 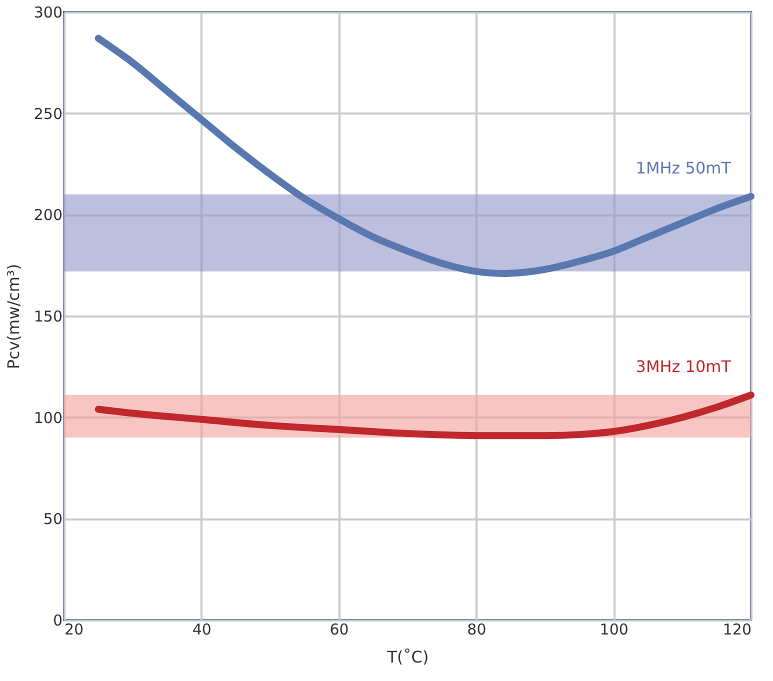 What do you see at coordinates (737, 629) in the screenshot?
I see `x-tick-label: 120` at bounding box center [737, 629].